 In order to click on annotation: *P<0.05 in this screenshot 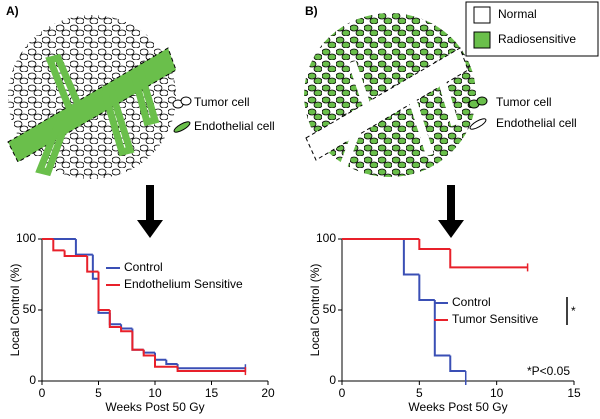, I will do `click(548, 371)`.